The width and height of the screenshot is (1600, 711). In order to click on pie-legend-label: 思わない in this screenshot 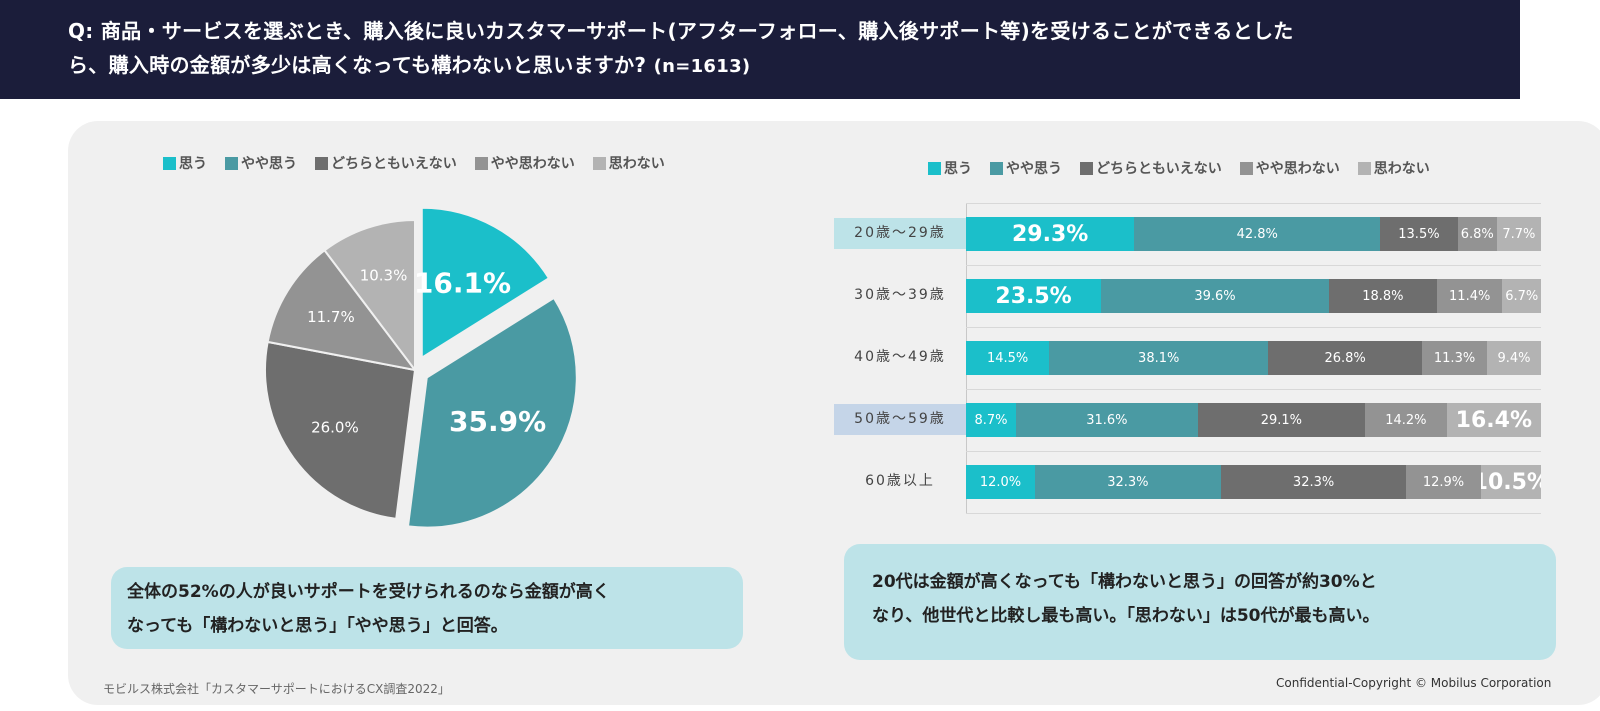, I will do `click(636, 164)`.